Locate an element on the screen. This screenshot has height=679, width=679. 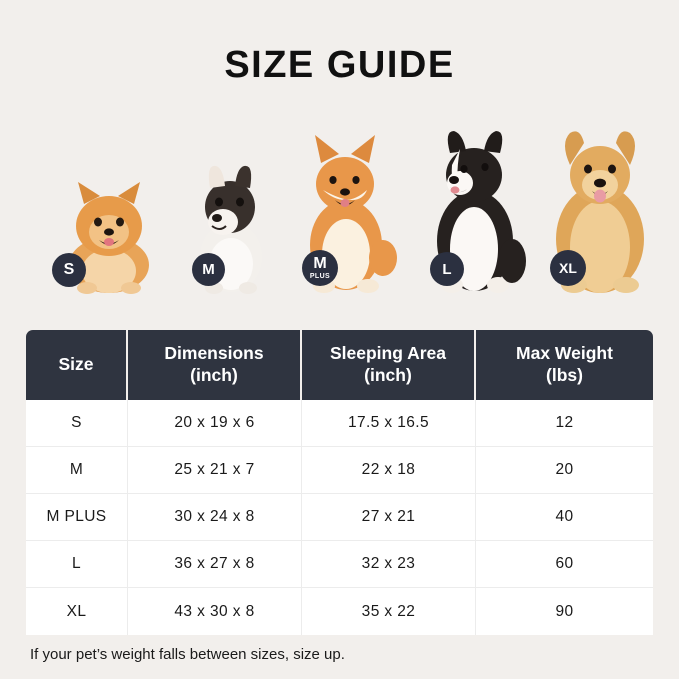
column-header-max-weight-line2: (lbs) is located at coordinates (564, 375).